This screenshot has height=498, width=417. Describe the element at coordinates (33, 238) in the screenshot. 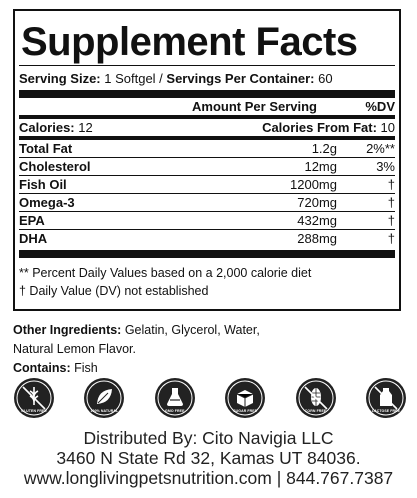

I see `nutrient-name: DHA` at that location.